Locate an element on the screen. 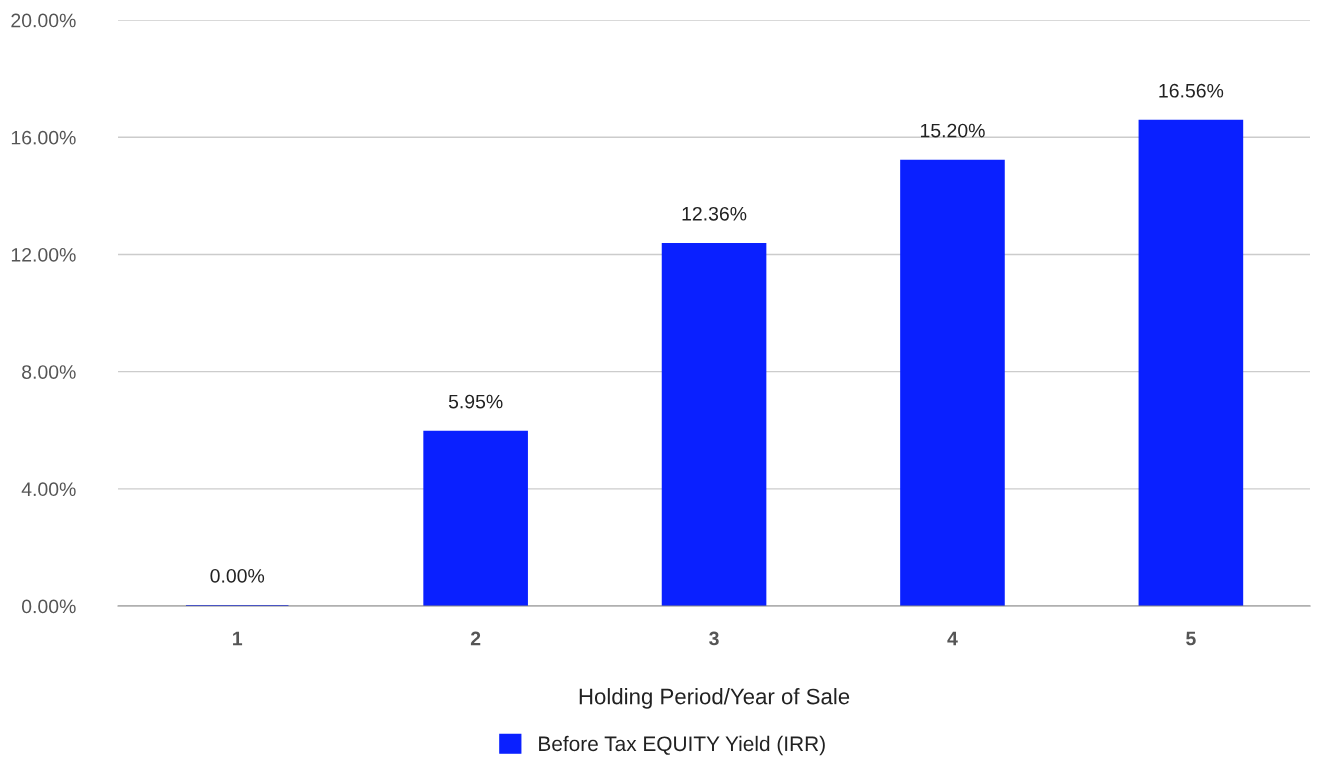  y-tick-label: 0.00% is located at coordinates (48, 606).